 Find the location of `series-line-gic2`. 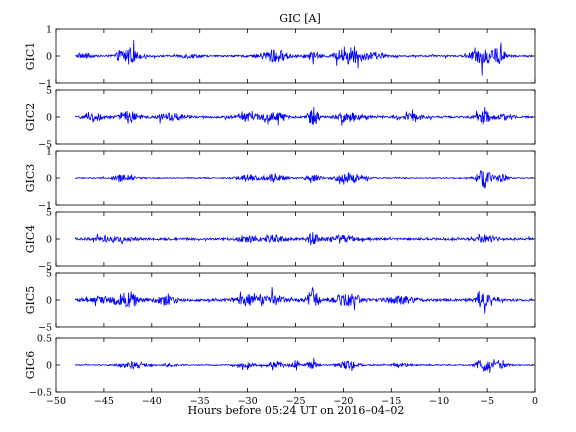

series-line-gic2 is located at coordinates (304, 116).